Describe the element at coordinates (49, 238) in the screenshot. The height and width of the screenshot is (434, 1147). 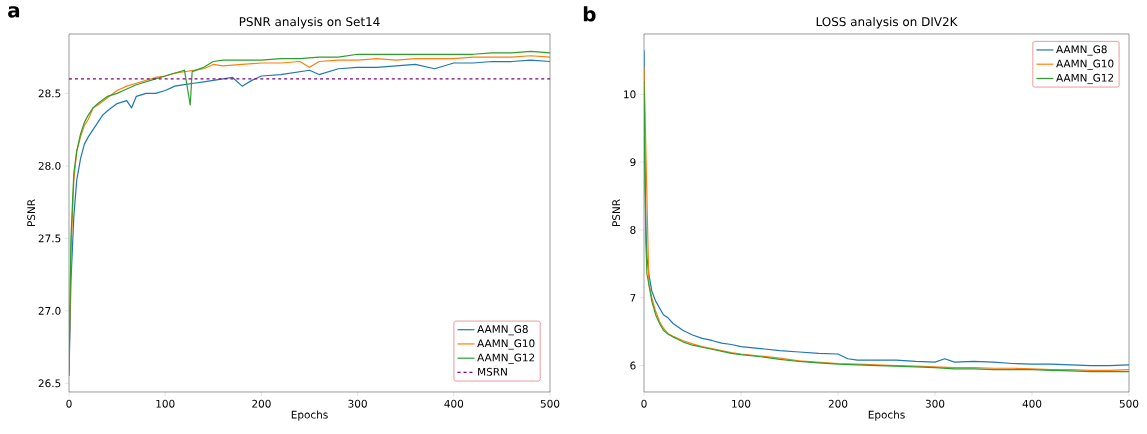
I see `y-tick-label: 27.5` at that location.